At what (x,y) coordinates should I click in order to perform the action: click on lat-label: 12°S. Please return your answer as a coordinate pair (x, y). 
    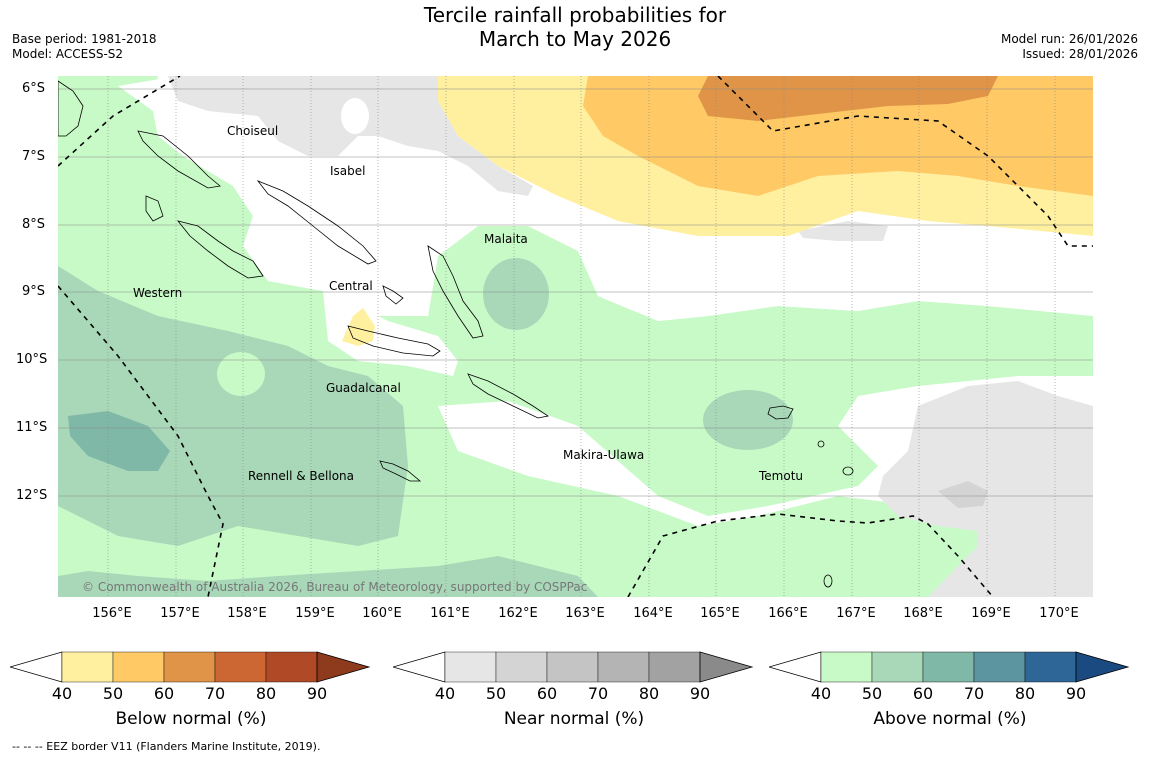
    Looking at the image, I should click on (32, 495).